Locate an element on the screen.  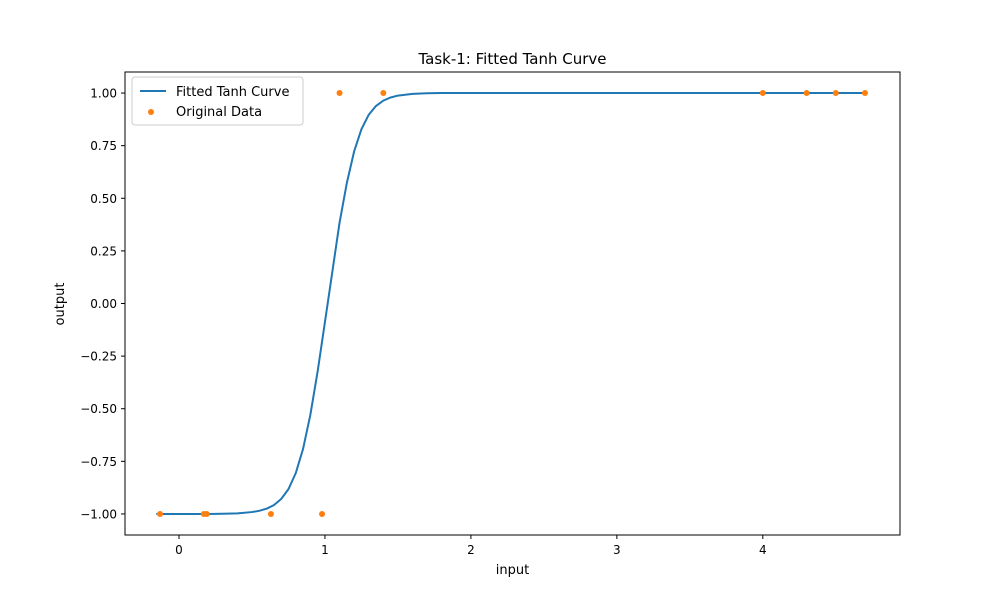
x-axis: 0 1 2 3 4 is located at coordinates (471, 546).